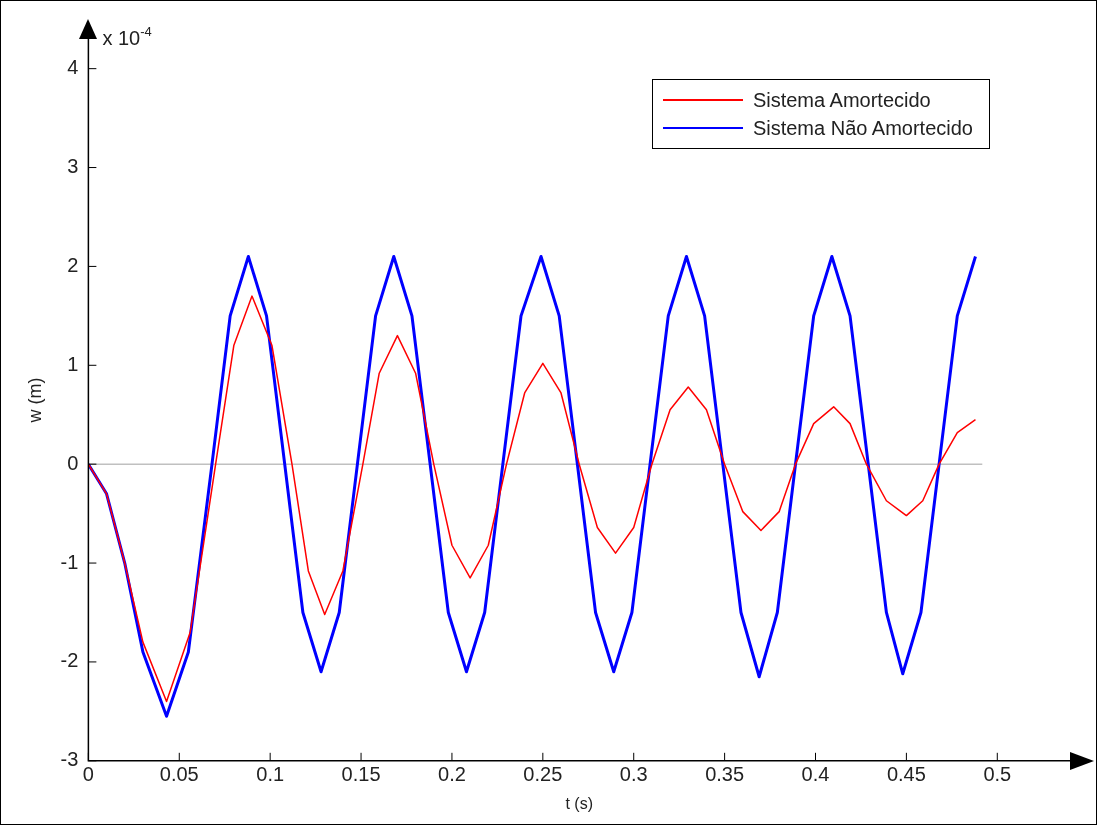 The image size is (1097, 825). Describe the element at coordinates (633, 774) in the screenshot. I see `x-tick-label: 0.3` at that location.